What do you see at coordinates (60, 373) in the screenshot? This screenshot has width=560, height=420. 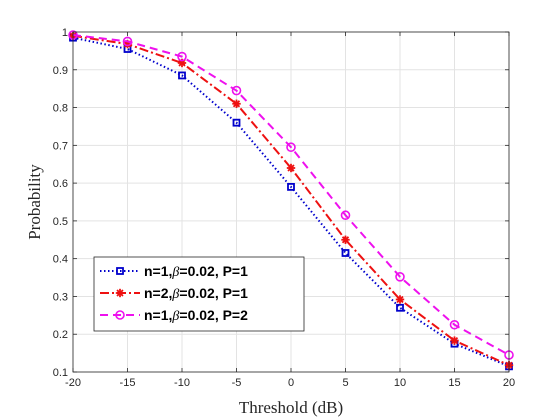 I see `y-tick-label: 0.1` at bounding box center [60, 373].